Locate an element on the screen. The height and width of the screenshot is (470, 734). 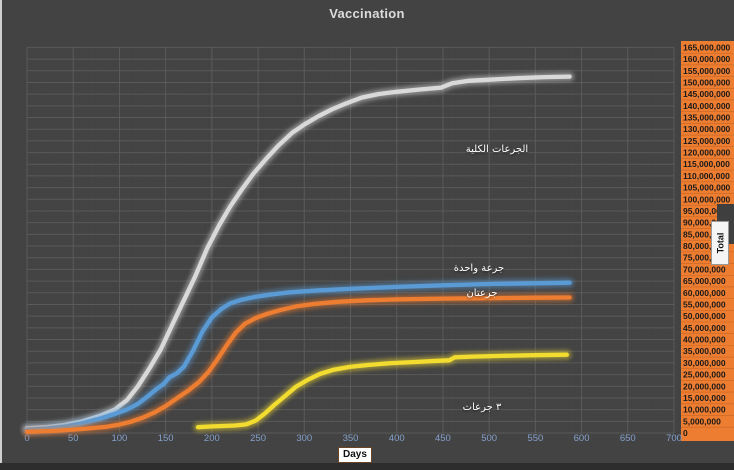
series-label-one-dose: جرعة واحدة is located at coordinates (479, 268).